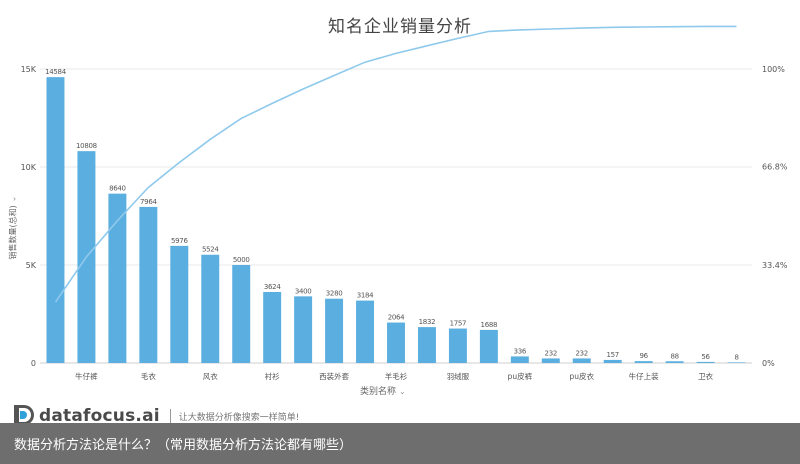 The height and width of the screenshot is (464, 800). I want to click on bar-value-label: 336, so click(520, 351).